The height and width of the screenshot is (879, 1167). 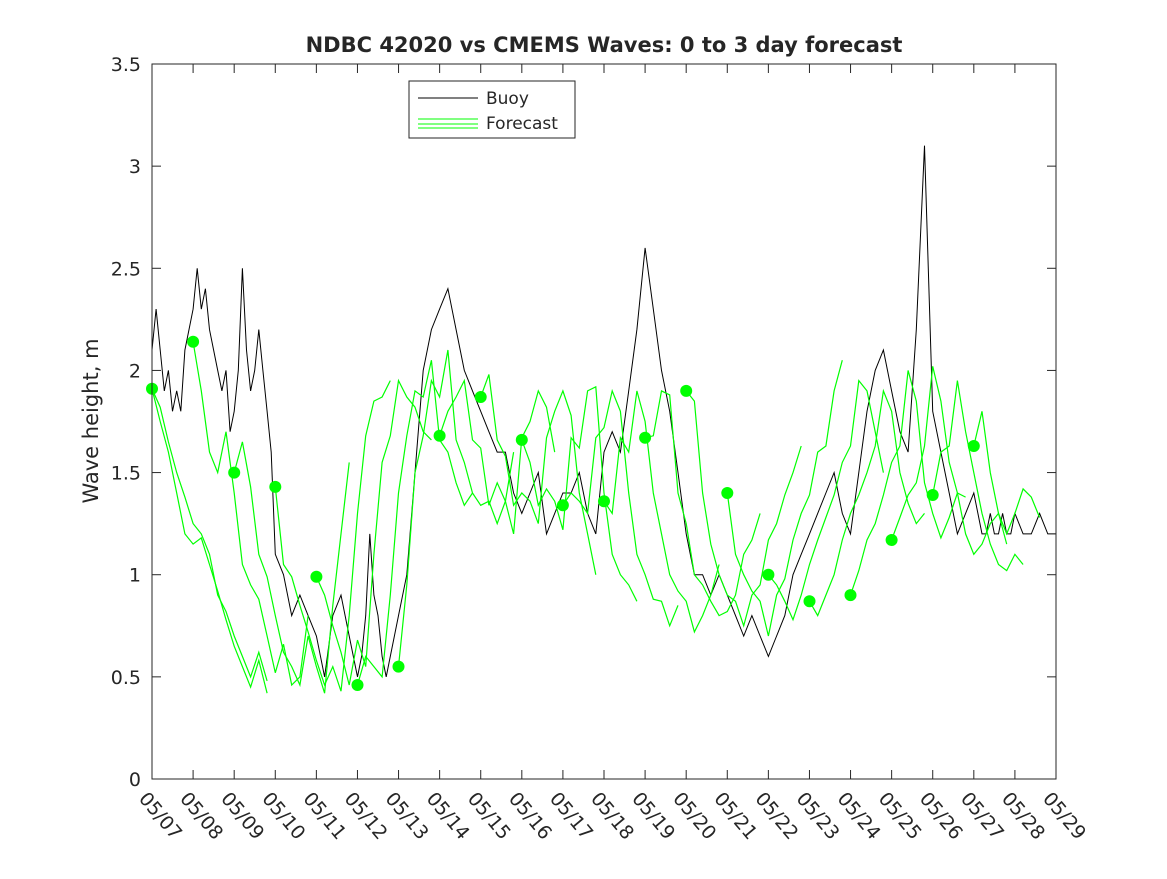 What do you see at coordinates (126, 269) in the screenshot?
I see `y-tick-label: 2.5` at bounding box center [126, 269].